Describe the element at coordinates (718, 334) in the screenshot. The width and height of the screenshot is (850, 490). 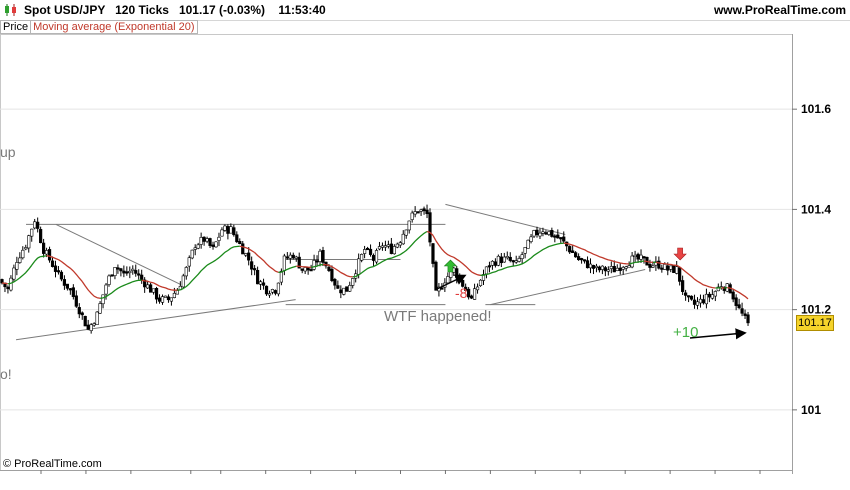
I see `arrow-plus10` at that location.